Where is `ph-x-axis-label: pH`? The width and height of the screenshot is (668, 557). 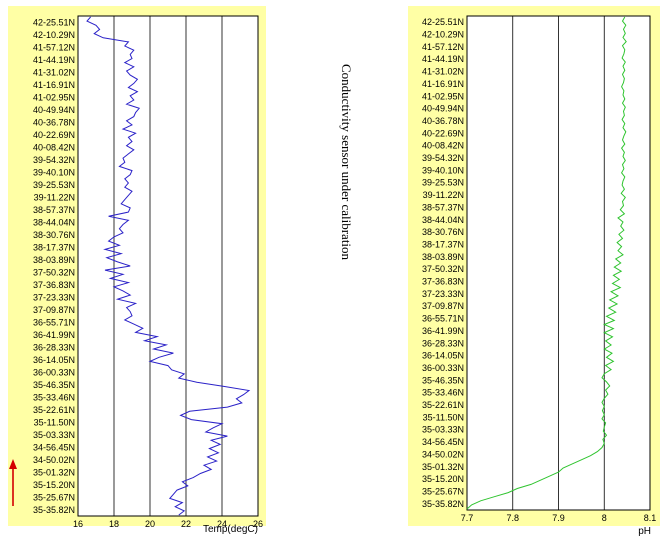 ph-x-axis-label: pH is located at coordinates (644, 531).